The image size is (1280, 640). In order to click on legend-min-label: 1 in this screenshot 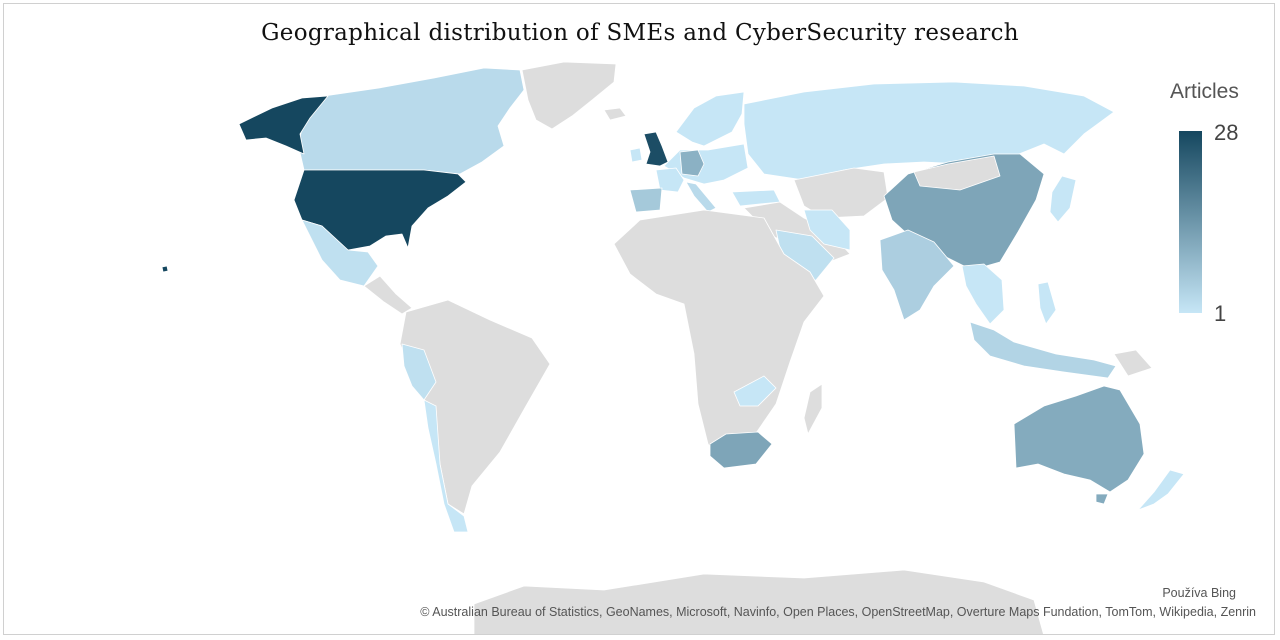, I will do `click(1220, 313)`.